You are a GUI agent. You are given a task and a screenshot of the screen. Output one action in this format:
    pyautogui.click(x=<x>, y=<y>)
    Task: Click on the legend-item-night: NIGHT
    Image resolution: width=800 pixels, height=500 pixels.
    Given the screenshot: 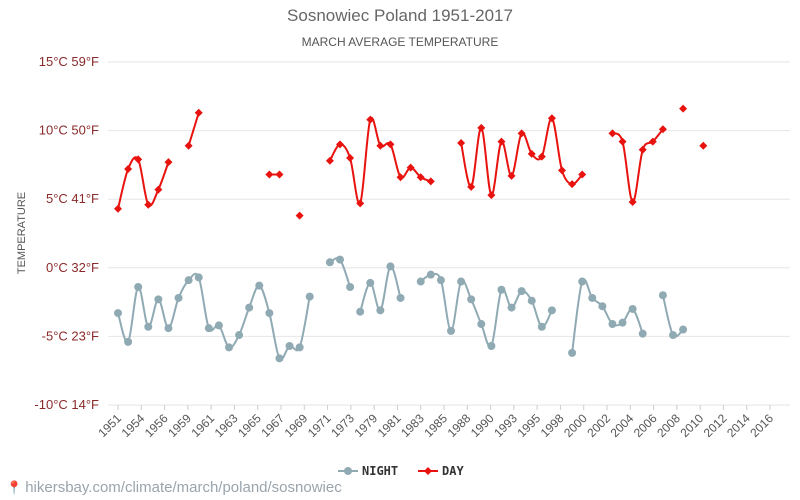 What is the action you would take?
    pyautogui.click(x=368, y=471)
    